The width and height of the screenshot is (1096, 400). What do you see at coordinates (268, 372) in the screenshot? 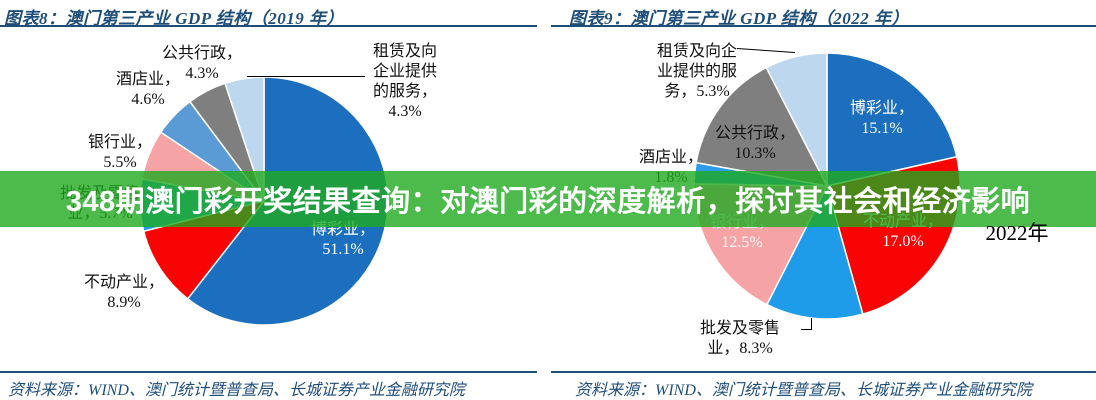
I see `left-source-rule` at bounding box center [268, 372].